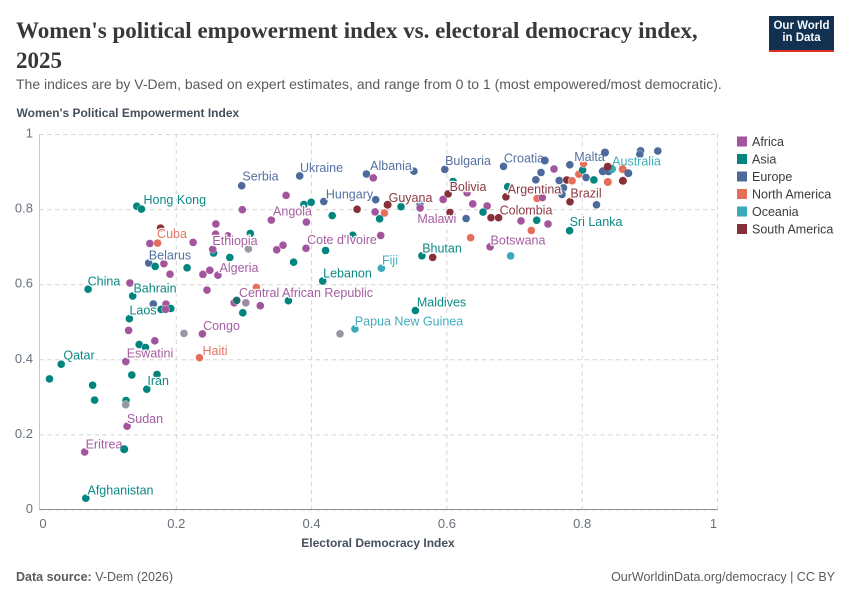 The image size is (850, 600). What do you see at coordinates (175, 200) in the screenshot?
I see `svg-text: Hong Kong` at bounding box center [175, 200].